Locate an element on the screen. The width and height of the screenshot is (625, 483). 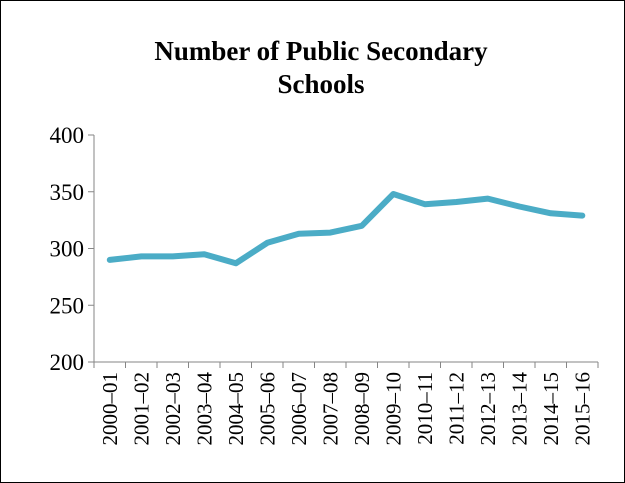
chart-title-line-1: Number of Public Secondary is located at coordinates (321, 51).